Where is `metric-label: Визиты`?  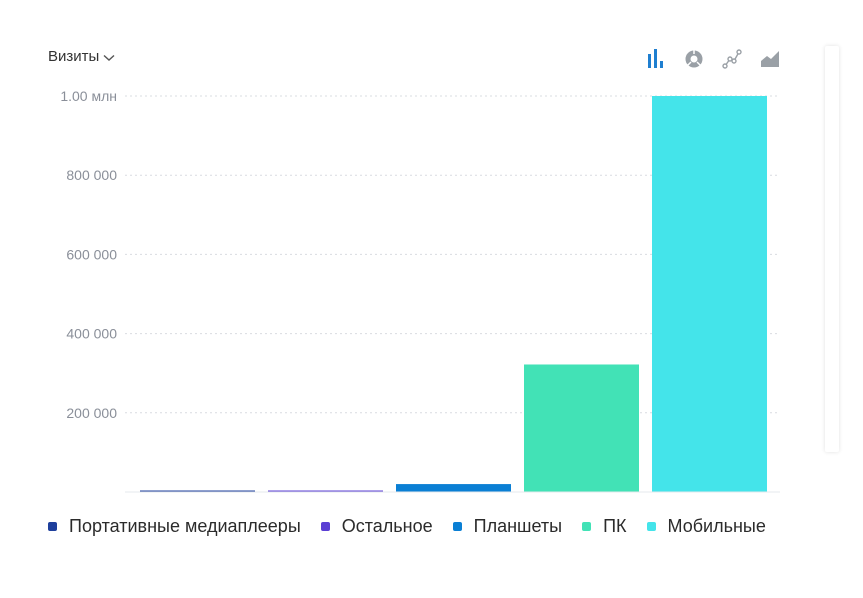
metric-label: Визиты is located at coordinates (74, 56).